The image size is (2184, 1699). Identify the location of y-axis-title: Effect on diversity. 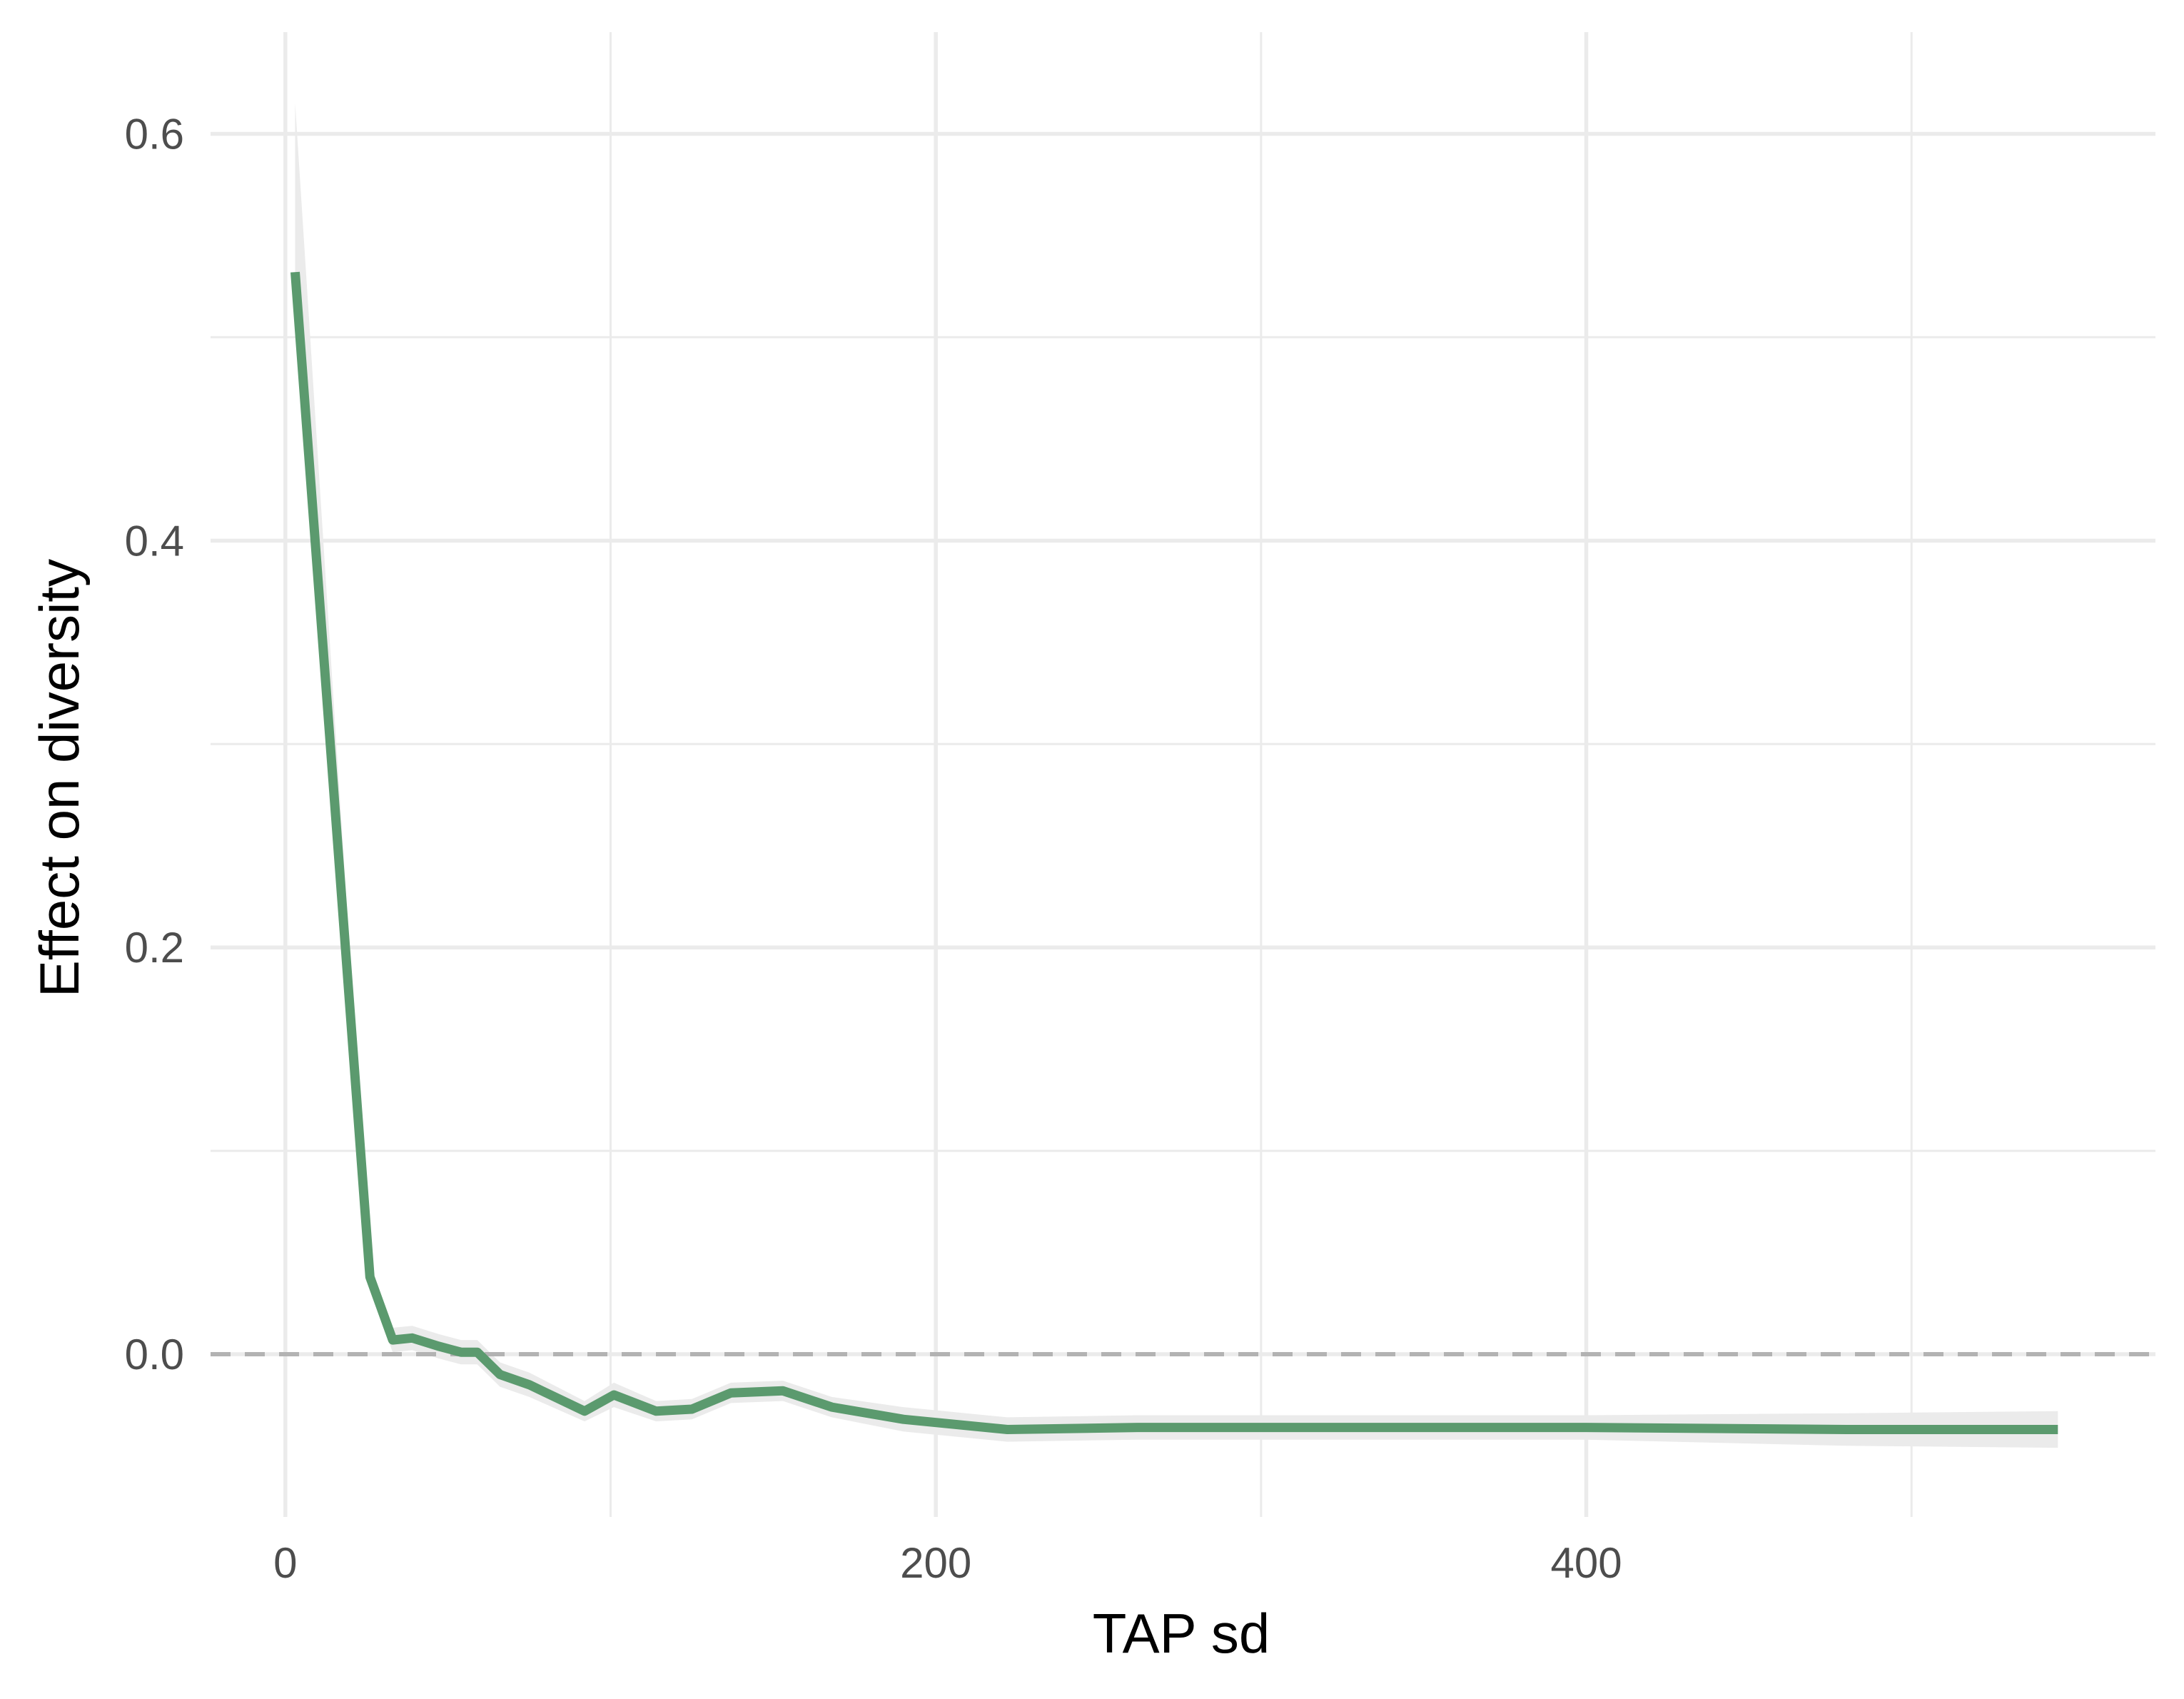
(59, 778).